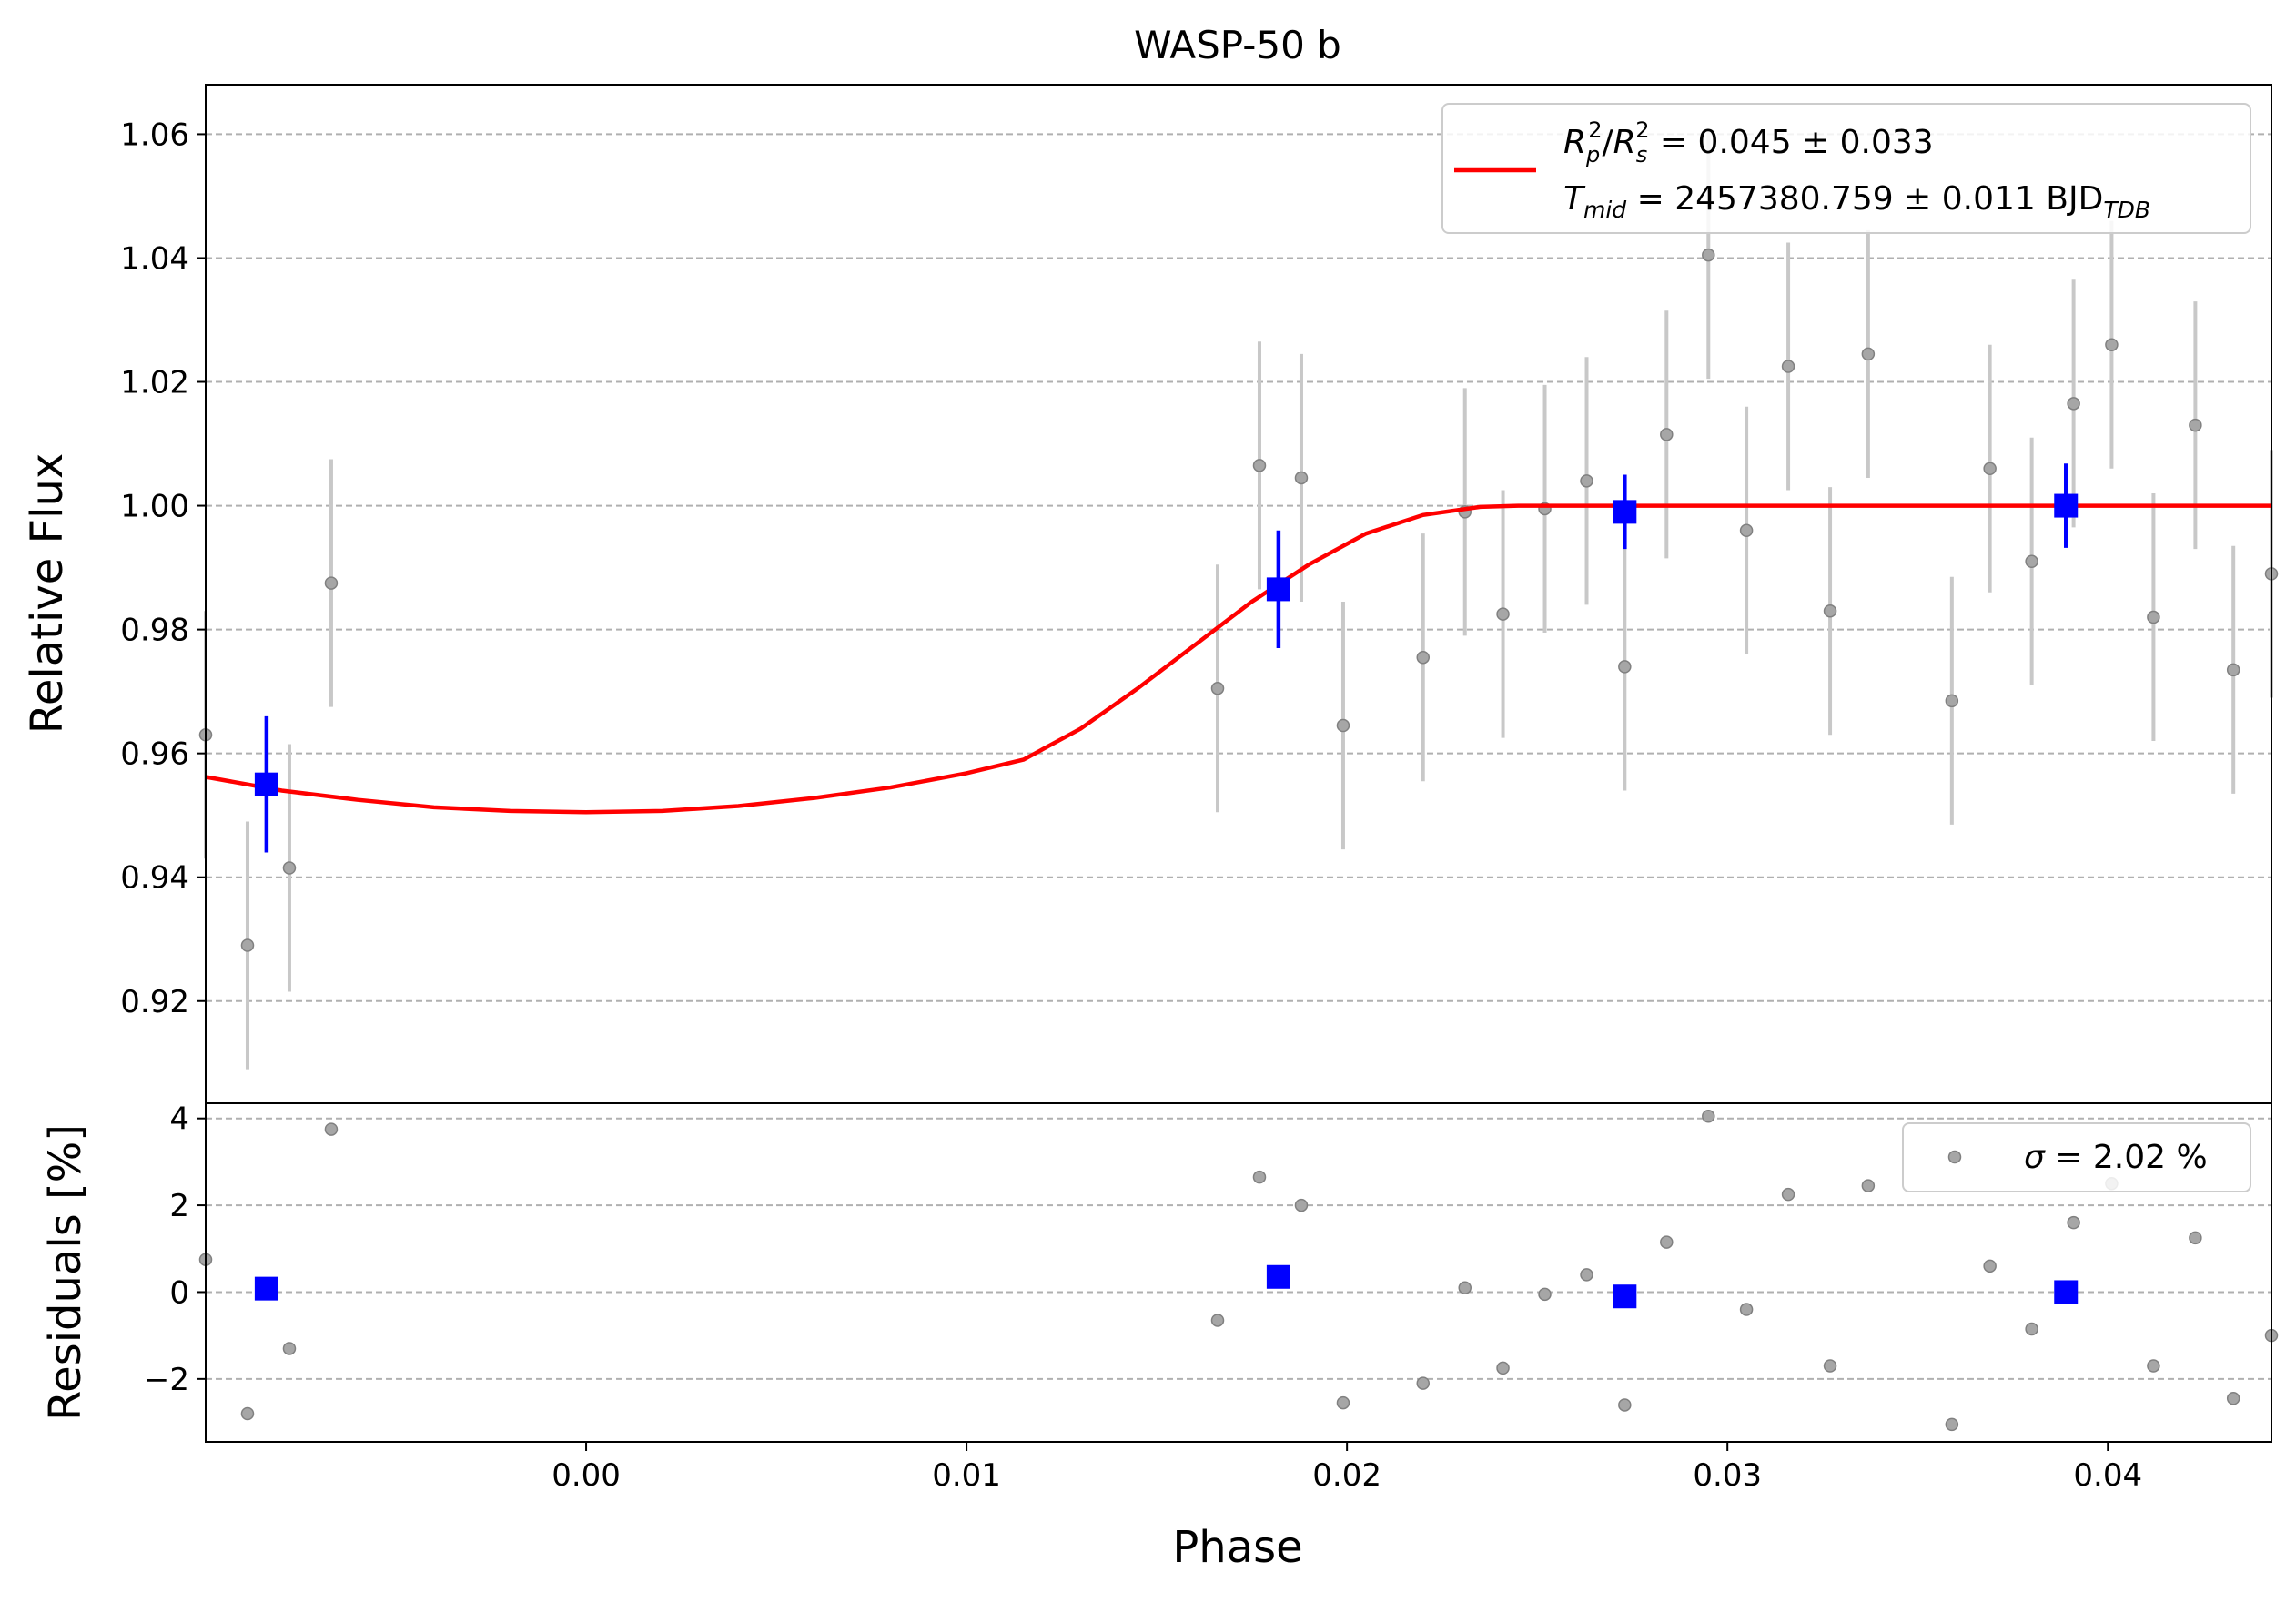 The height and width of the screenshot is (1603, 2296). Describe the element at coordinates (163, 568) in the screenshot. I see `top-y-ticks: 0.92 0.94 0.96 0.98 1.00 1.02 1.04 1.06` at that location.